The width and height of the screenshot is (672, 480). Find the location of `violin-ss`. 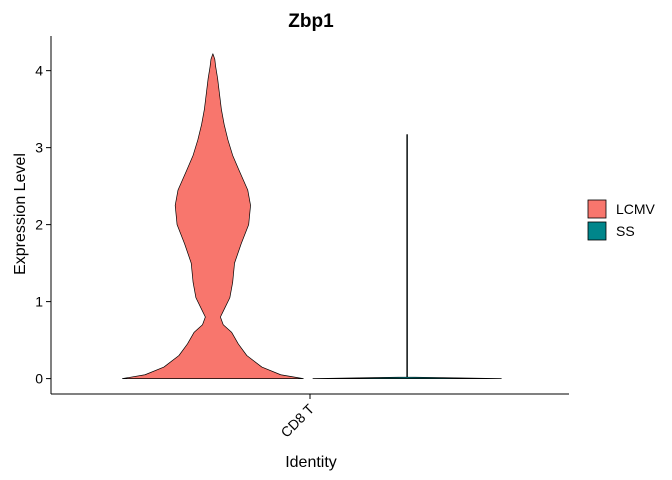

violin-ss is located at coordinates (407, 256).